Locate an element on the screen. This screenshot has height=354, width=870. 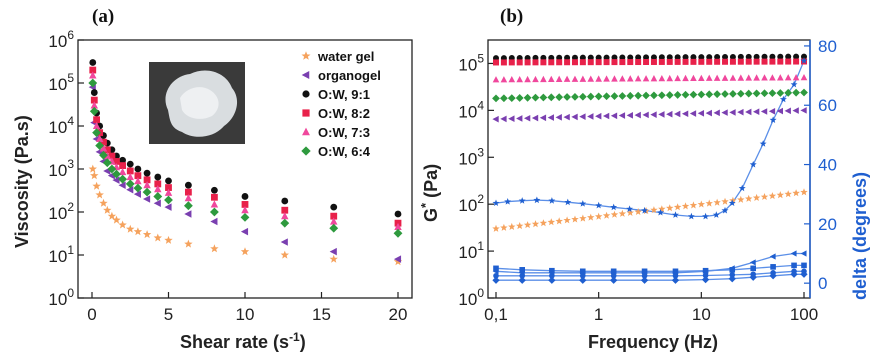
panel-b-x-tick-label: 100 is located at coordinates (804, 314).